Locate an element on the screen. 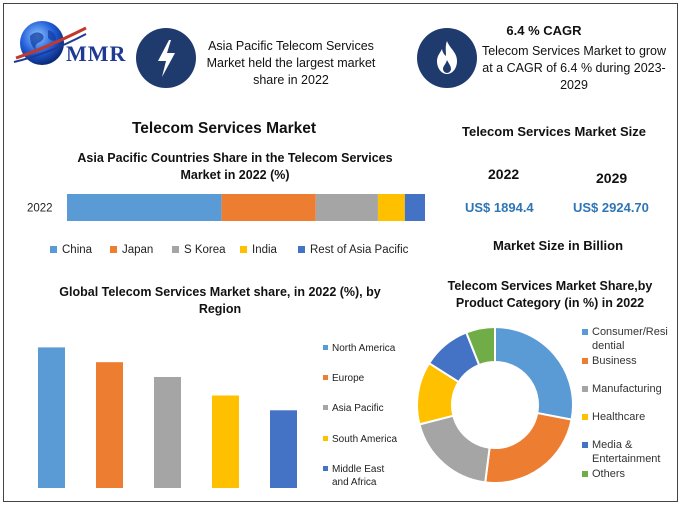 This screenshot has height=507, width=683. lightning-icon is located at coordinates (166, 58).